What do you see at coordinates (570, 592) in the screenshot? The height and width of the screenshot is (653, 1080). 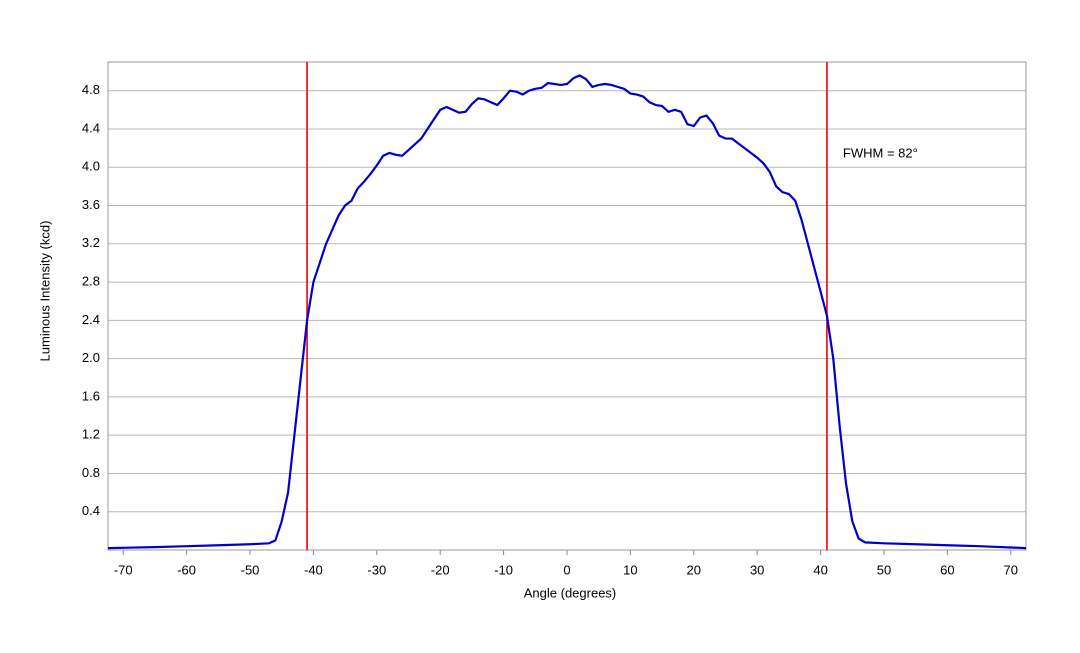 I see `x-axis-label: Angle (degrees)` at bounding box center [570, 592].